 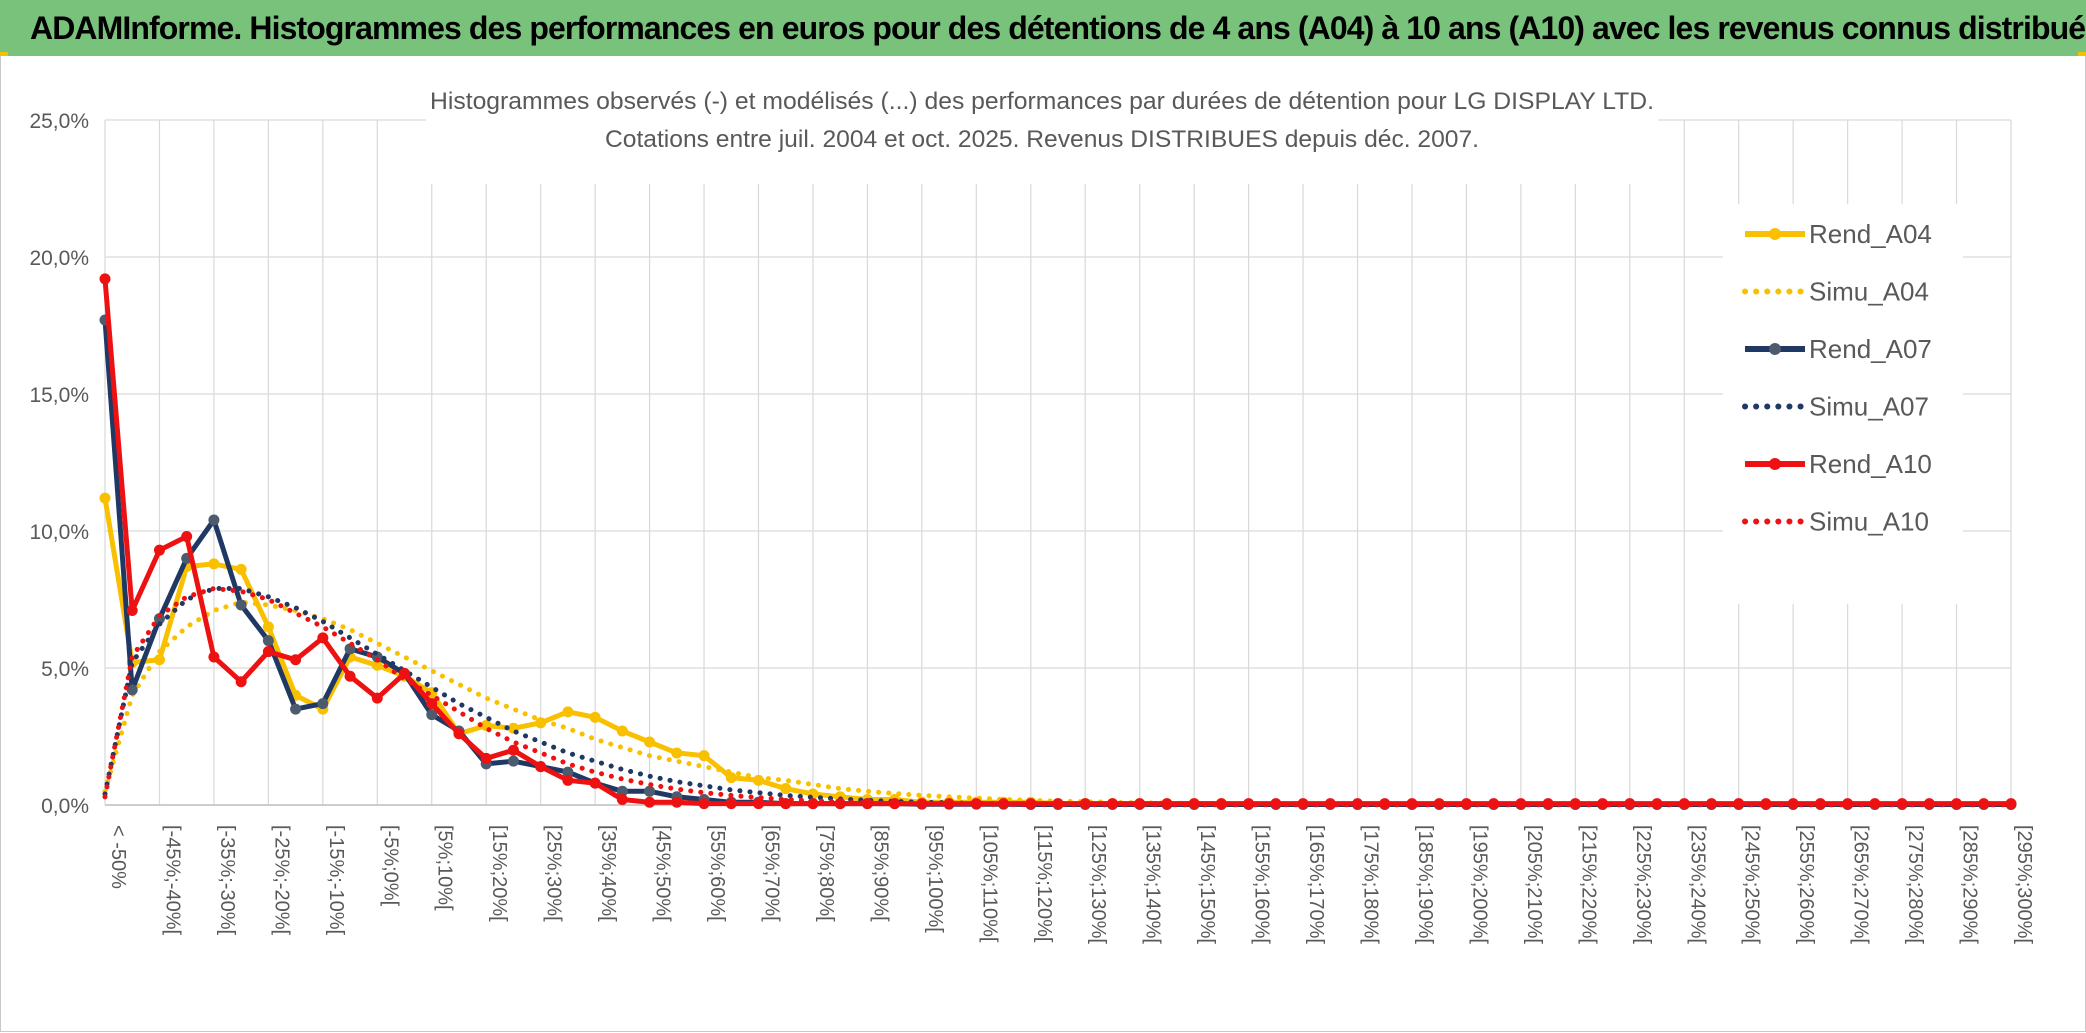 What do you see at coordinates (227, 880) in the screenshot?
I see `x-tick-label: [-35%;-30%[` at bounding box center [227, 880].